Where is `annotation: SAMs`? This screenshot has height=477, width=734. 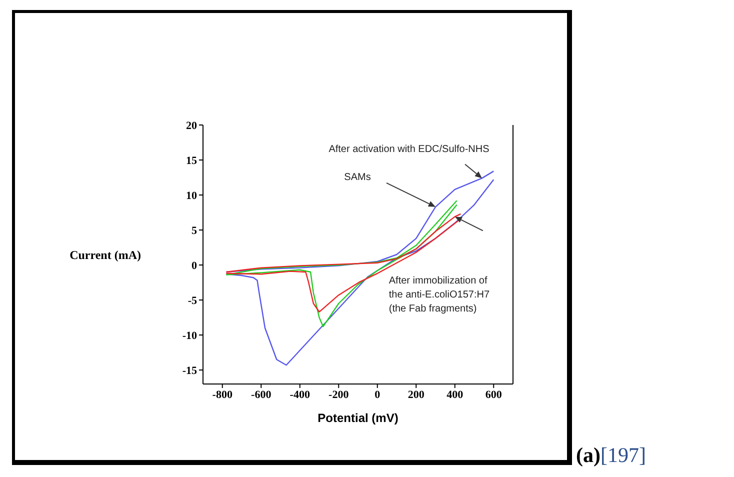
annotation: SAMs is located at coordinates (357, 177).